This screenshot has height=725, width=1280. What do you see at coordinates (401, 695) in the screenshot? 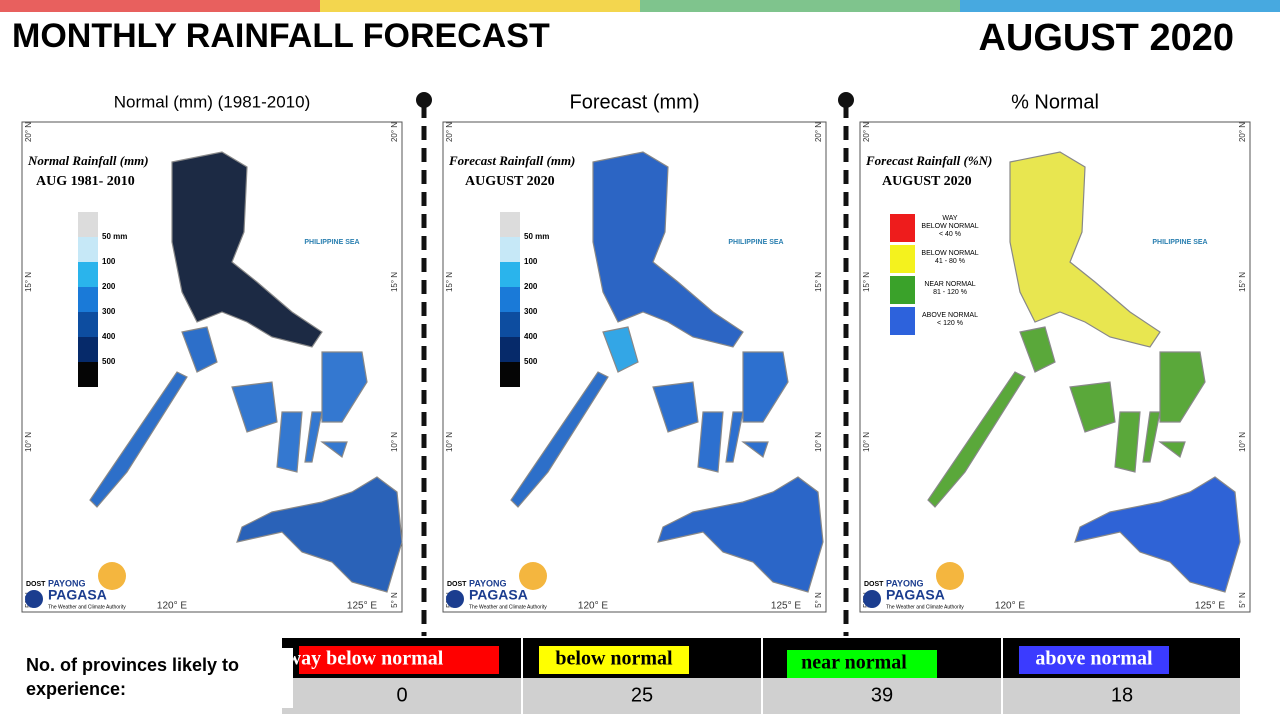
I see `province-count: 0` at bounding box center [401, 695].